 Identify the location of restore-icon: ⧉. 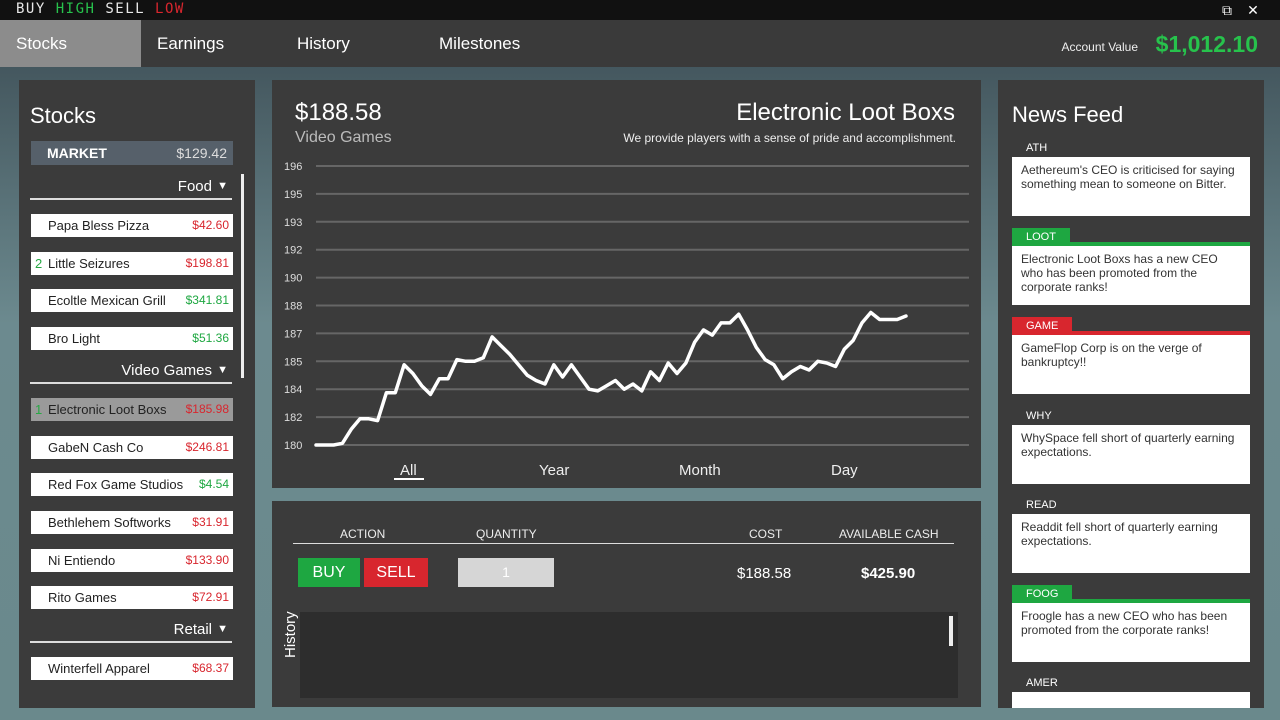
(1227, 10).